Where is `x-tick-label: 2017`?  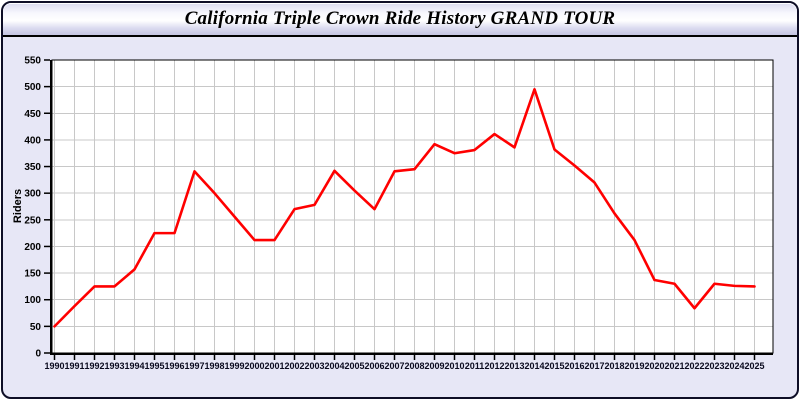 x-tick-label: 2017 is located at coordinates (594, 366).